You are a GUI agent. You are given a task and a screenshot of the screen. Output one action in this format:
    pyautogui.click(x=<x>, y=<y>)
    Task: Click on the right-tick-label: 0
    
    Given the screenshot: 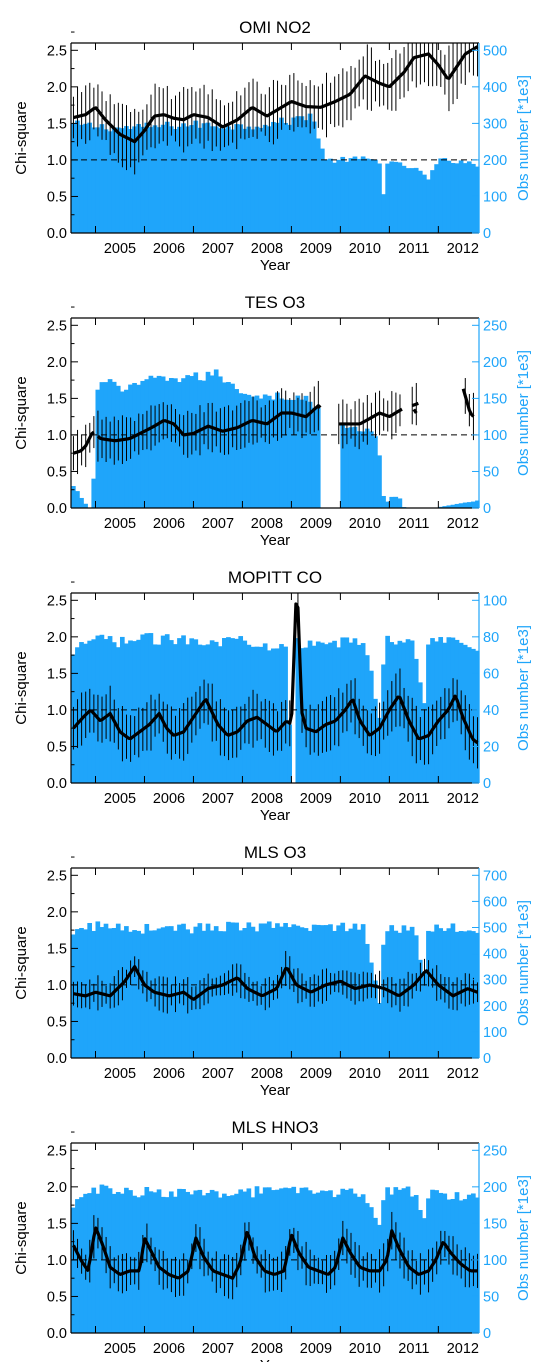 What is the action you would take?
    pyautogui.click(x=487, y=1059)
    